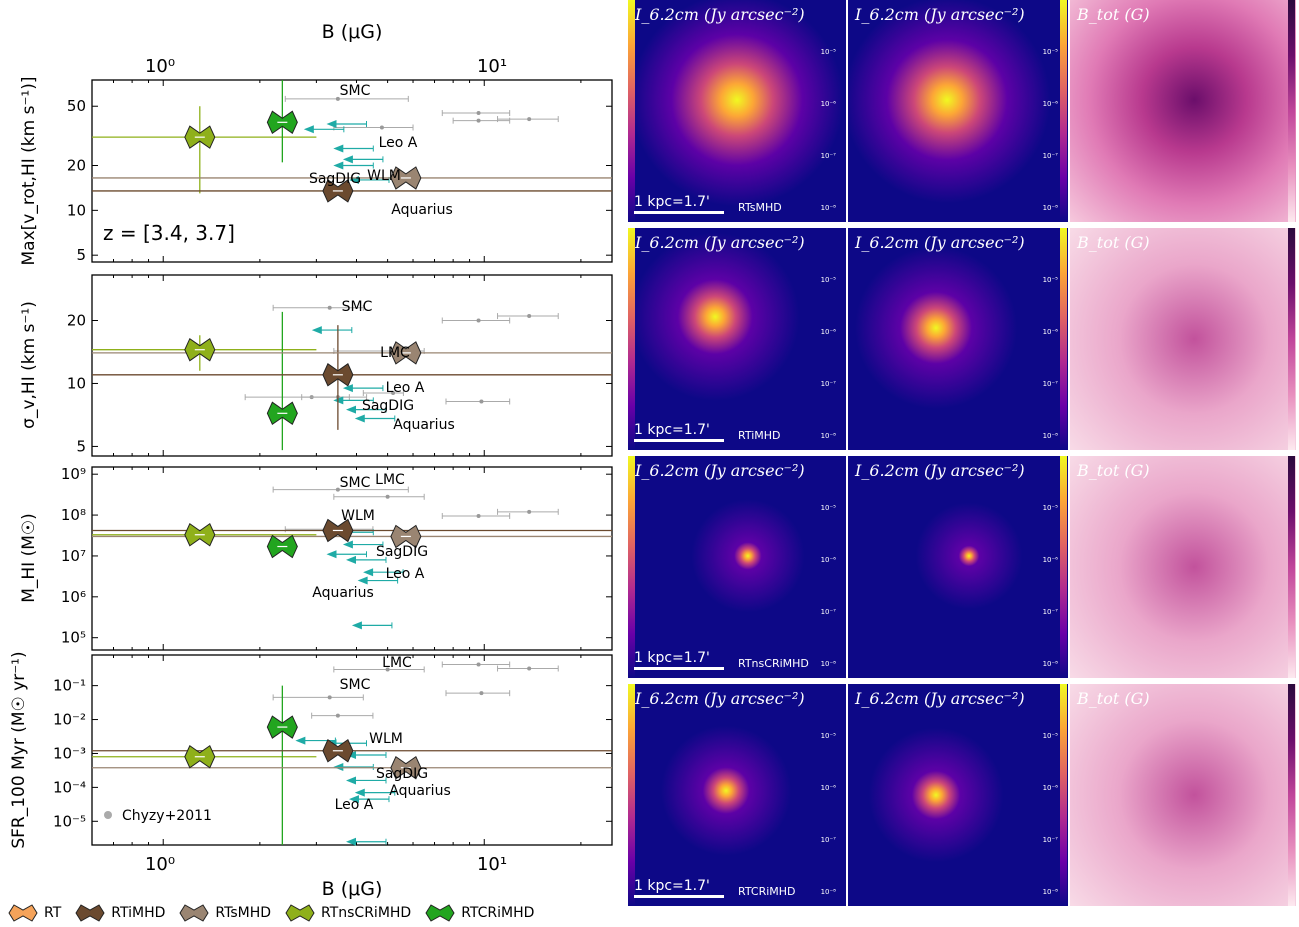  Describe the element at coordinates (73, 597) in the screenshot. I see `ytick-label: 10⁶` at that location.